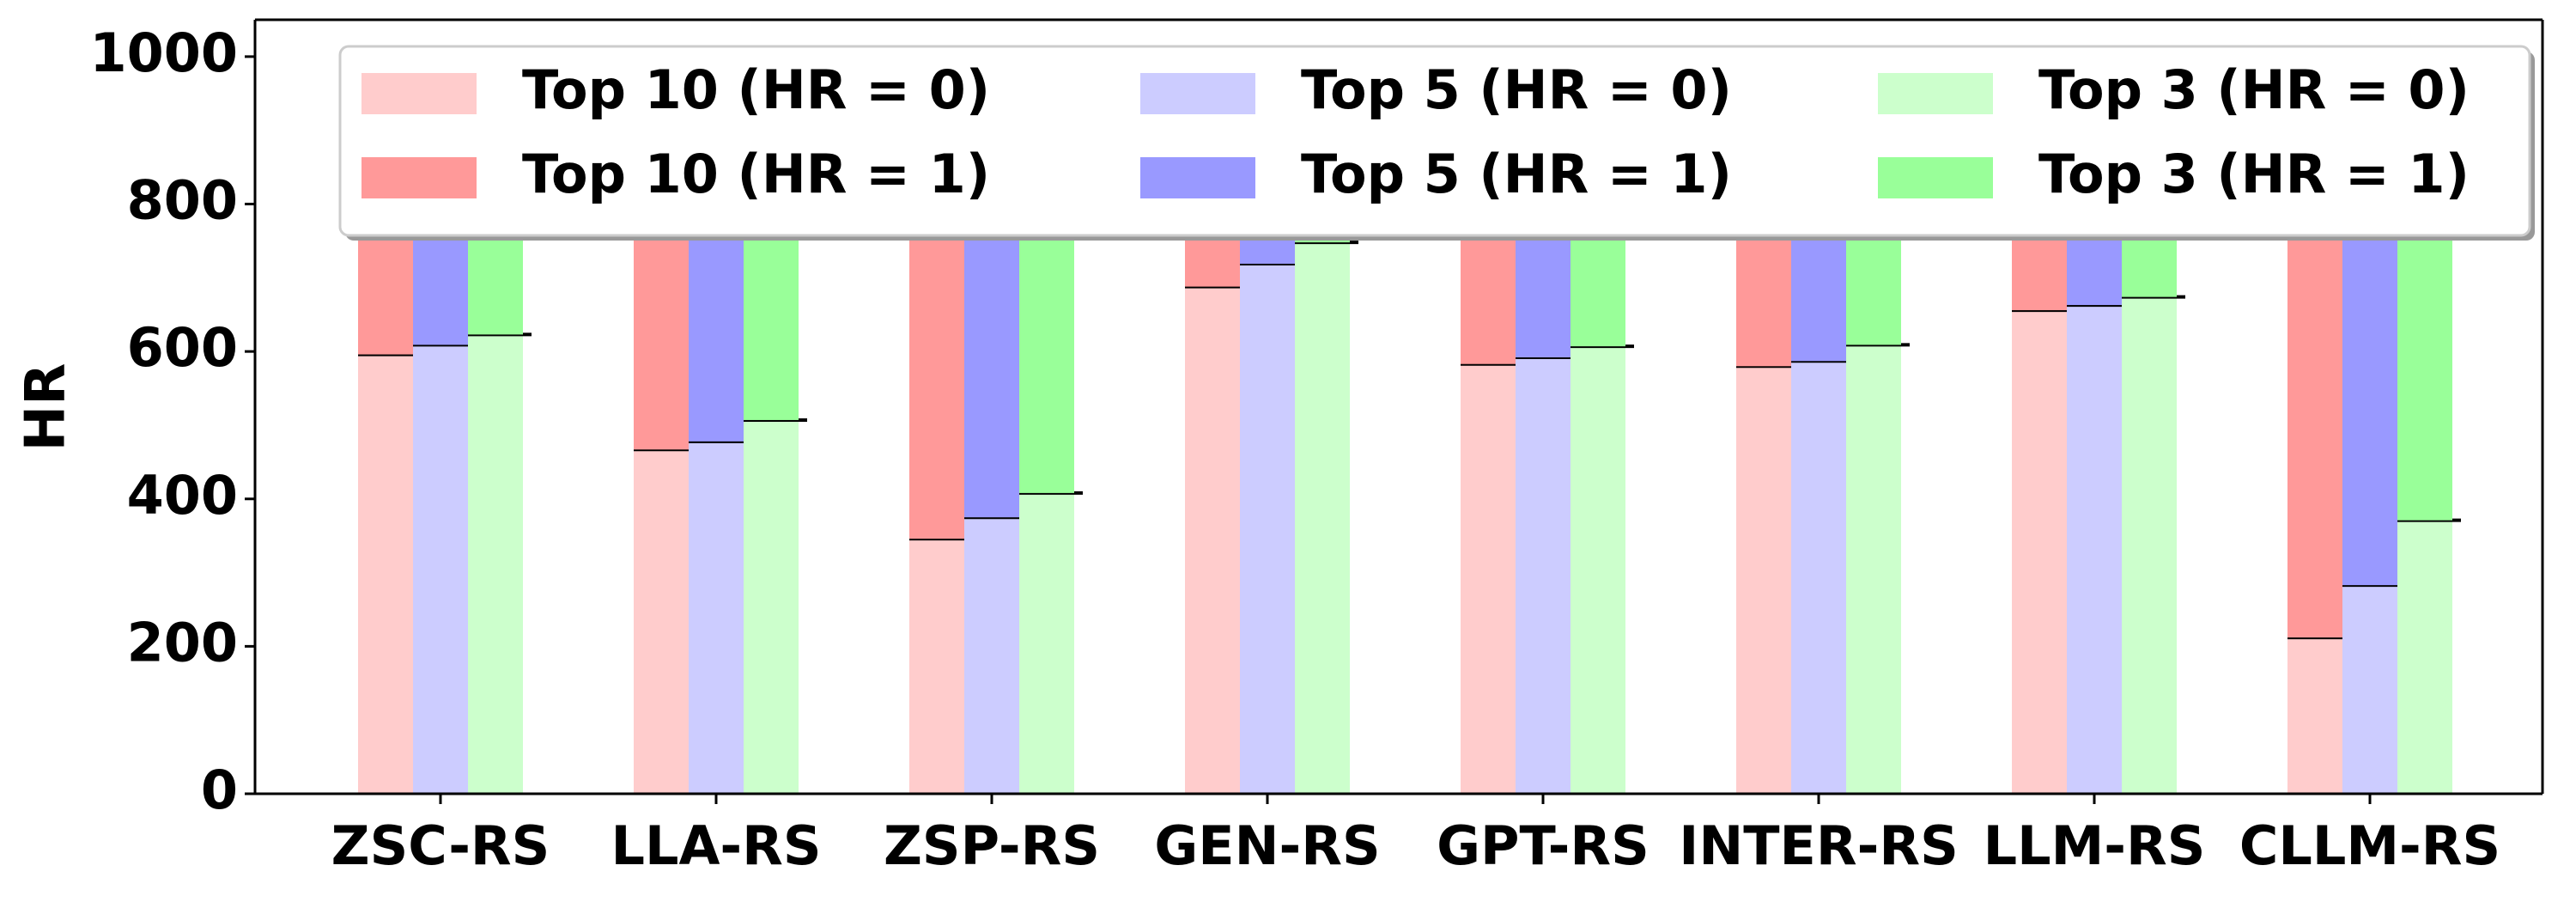 The image size is (2576, 902). What do you see at coordinates (46, 407) in the screenshot?
I see `y-axis-label: HR` at bounding box center [46, 407].